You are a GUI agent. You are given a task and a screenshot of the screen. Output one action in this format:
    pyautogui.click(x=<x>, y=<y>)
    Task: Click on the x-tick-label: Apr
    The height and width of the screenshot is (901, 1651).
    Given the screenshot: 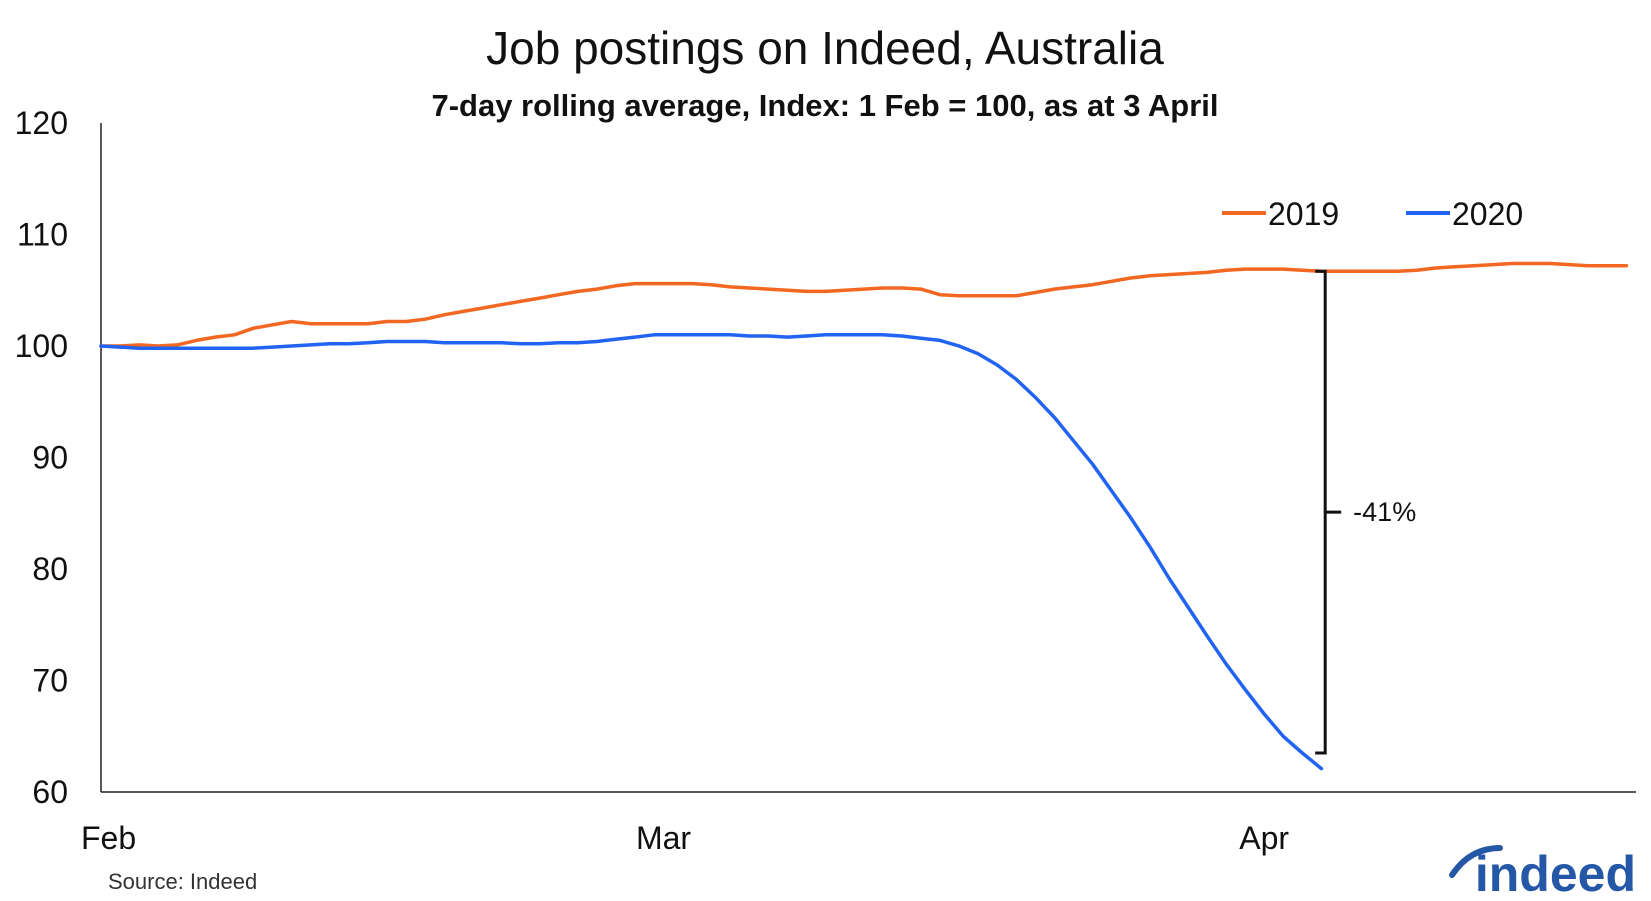 What is the action you would take?
    pyautogui.click(x=1264, y=838)
    